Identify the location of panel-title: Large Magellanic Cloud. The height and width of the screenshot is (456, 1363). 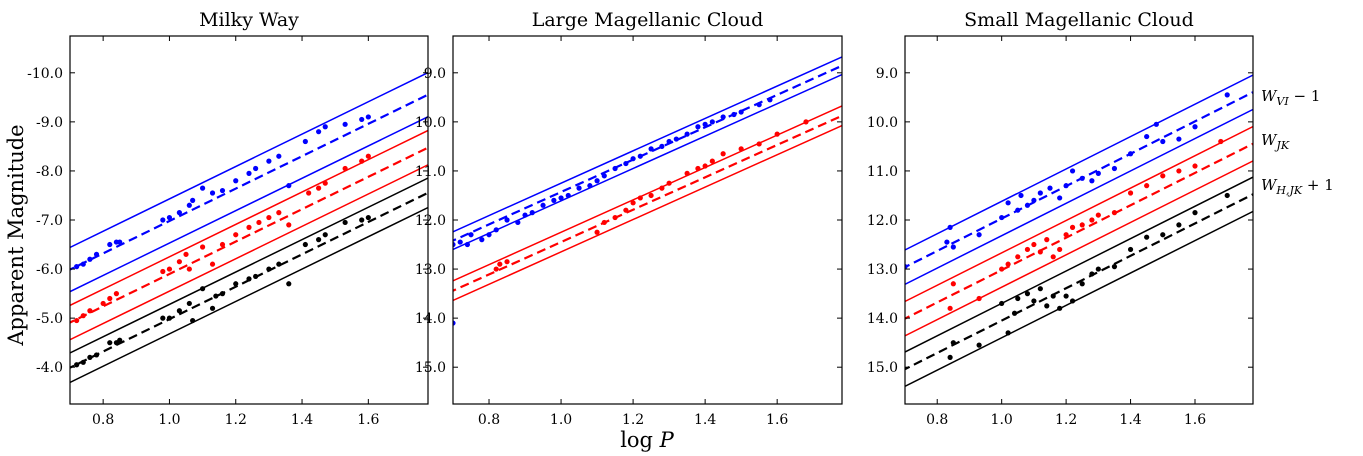
(648, 20).